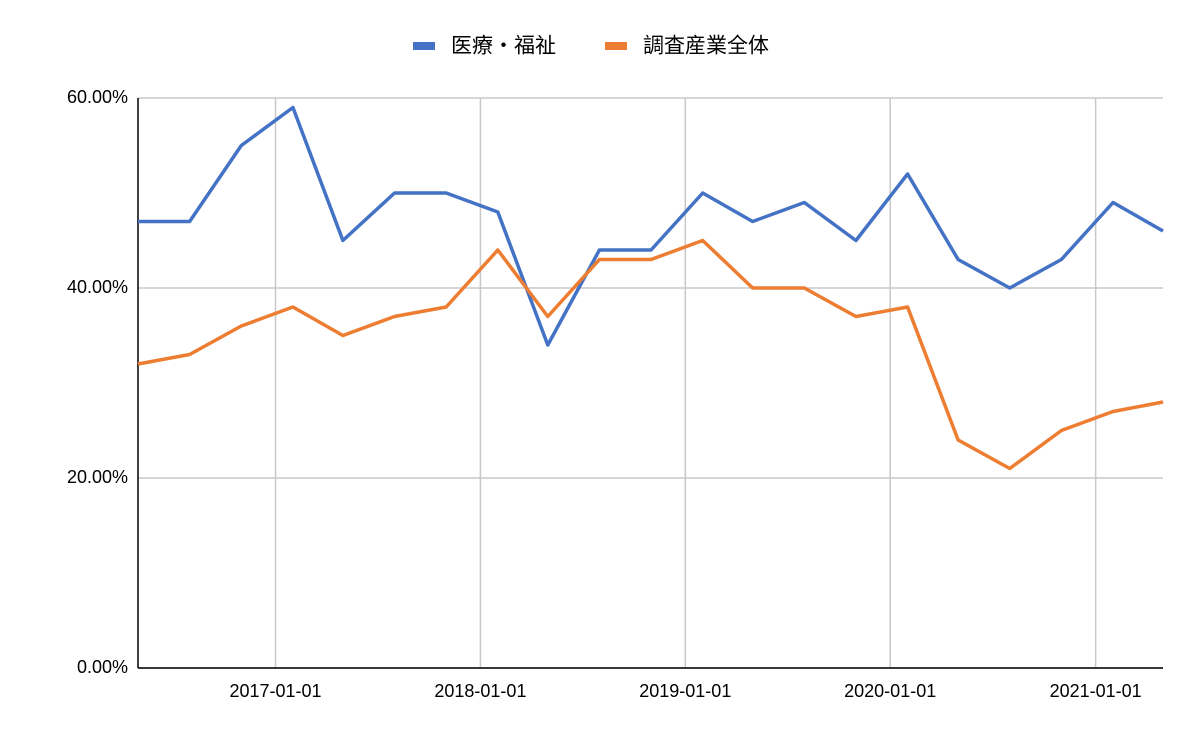 The width and height of the screenshot is (1200, 747). I want to click on x-tick-label: 2020-01-01, so click(890, 691).